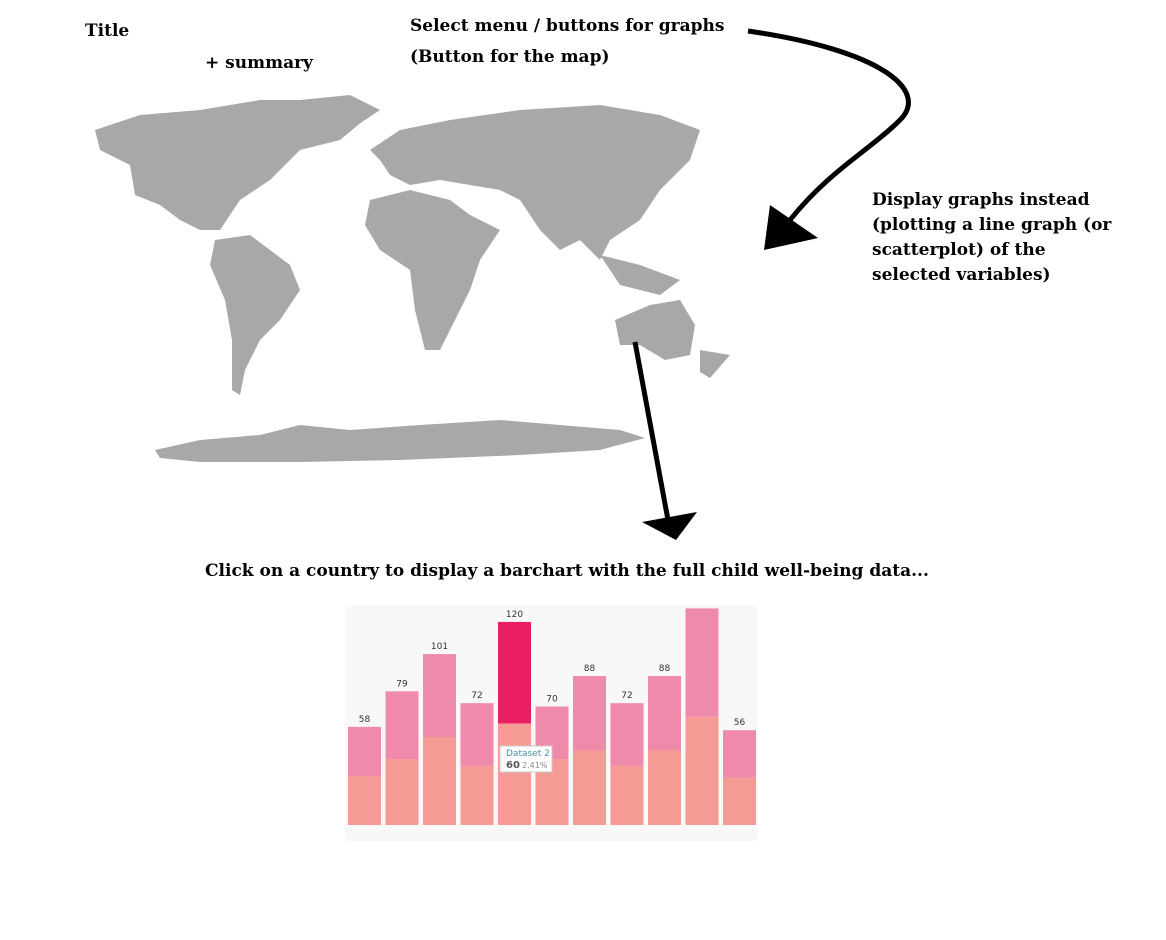  I want to click on summary: + summary, so click(259, 63).